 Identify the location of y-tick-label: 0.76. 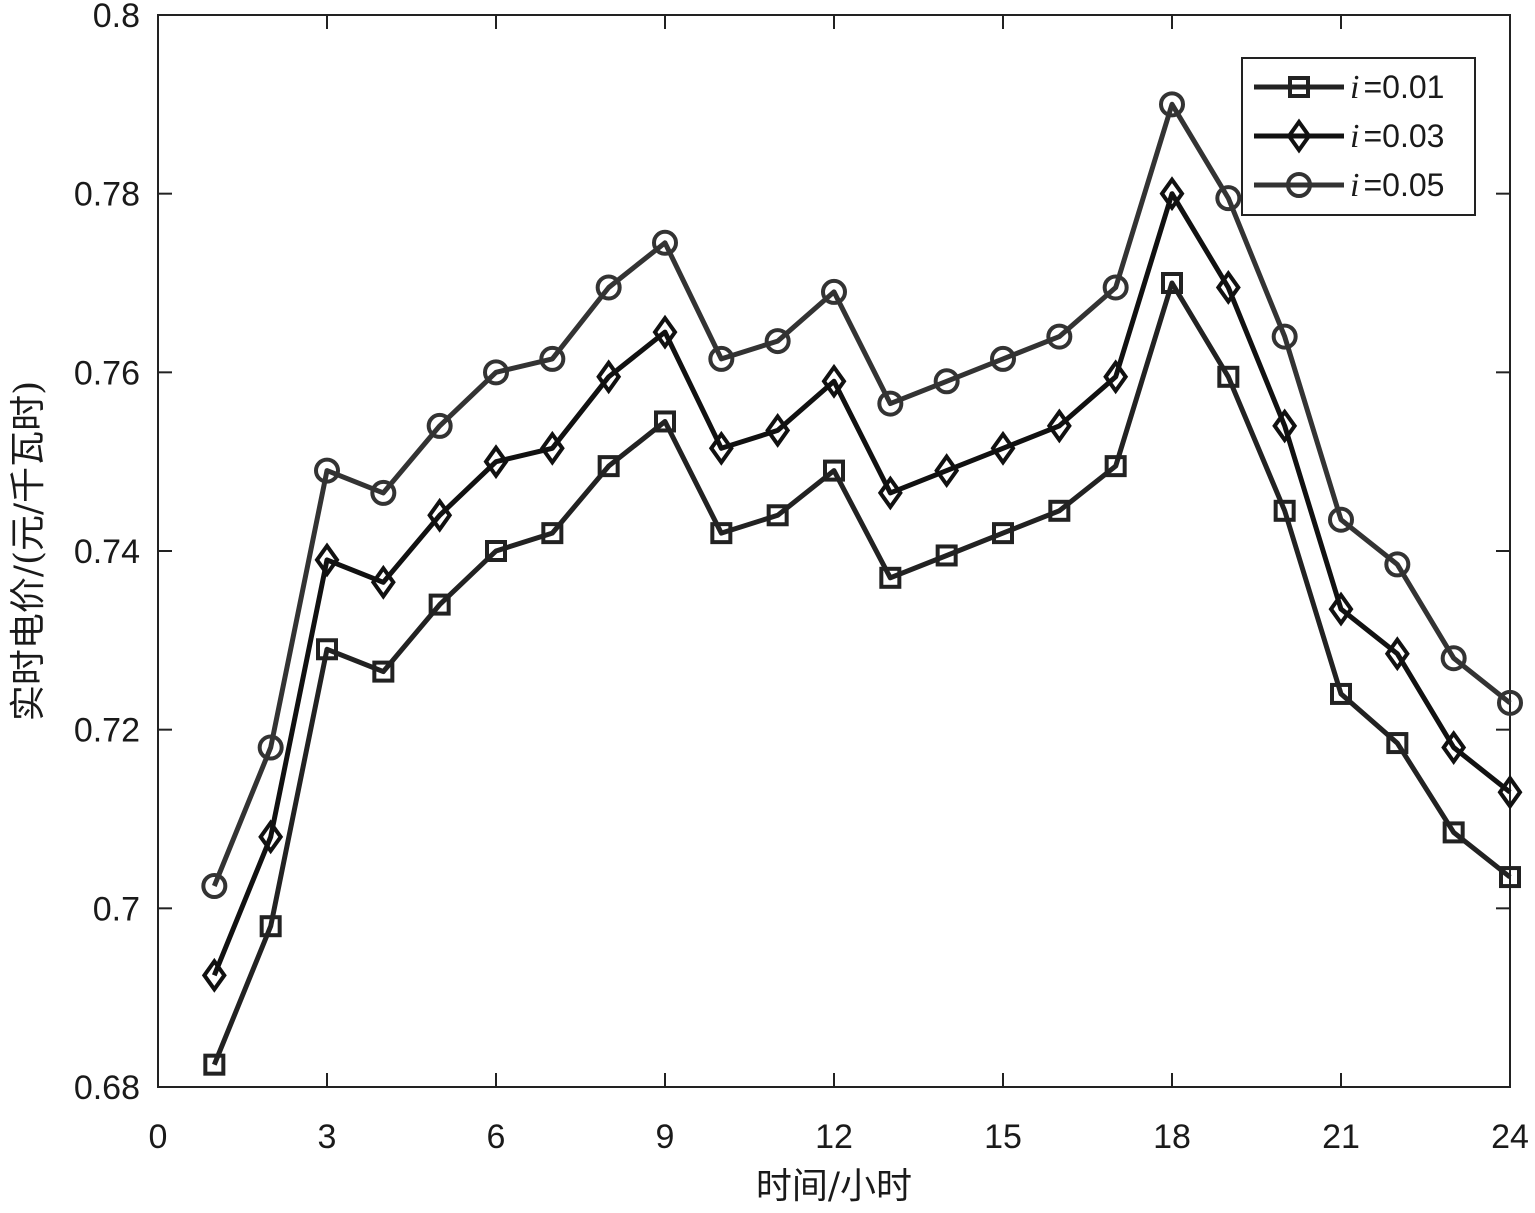
(107, 373).